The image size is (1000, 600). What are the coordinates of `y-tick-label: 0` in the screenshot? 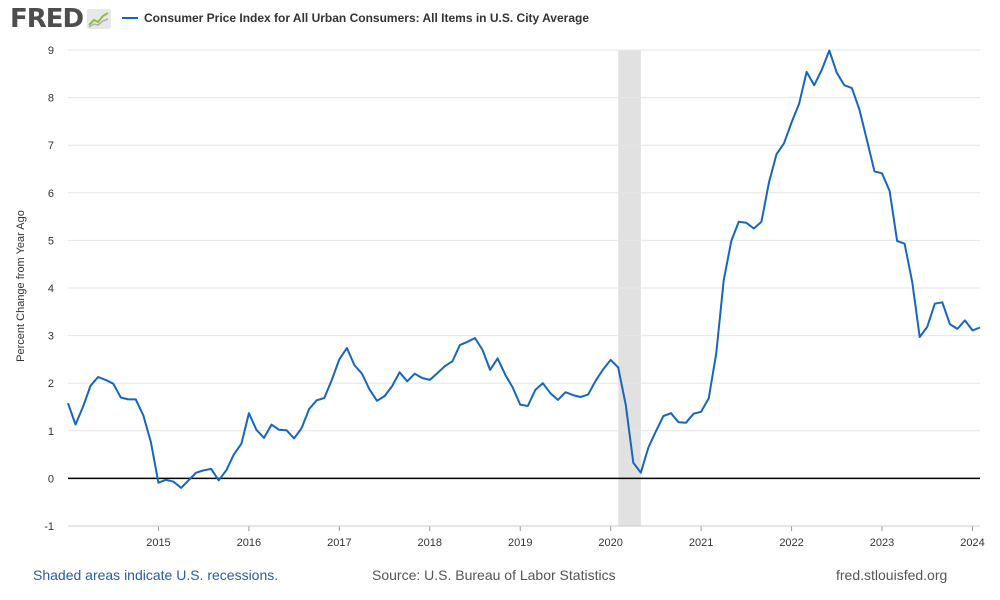 It's located at (51, 479).